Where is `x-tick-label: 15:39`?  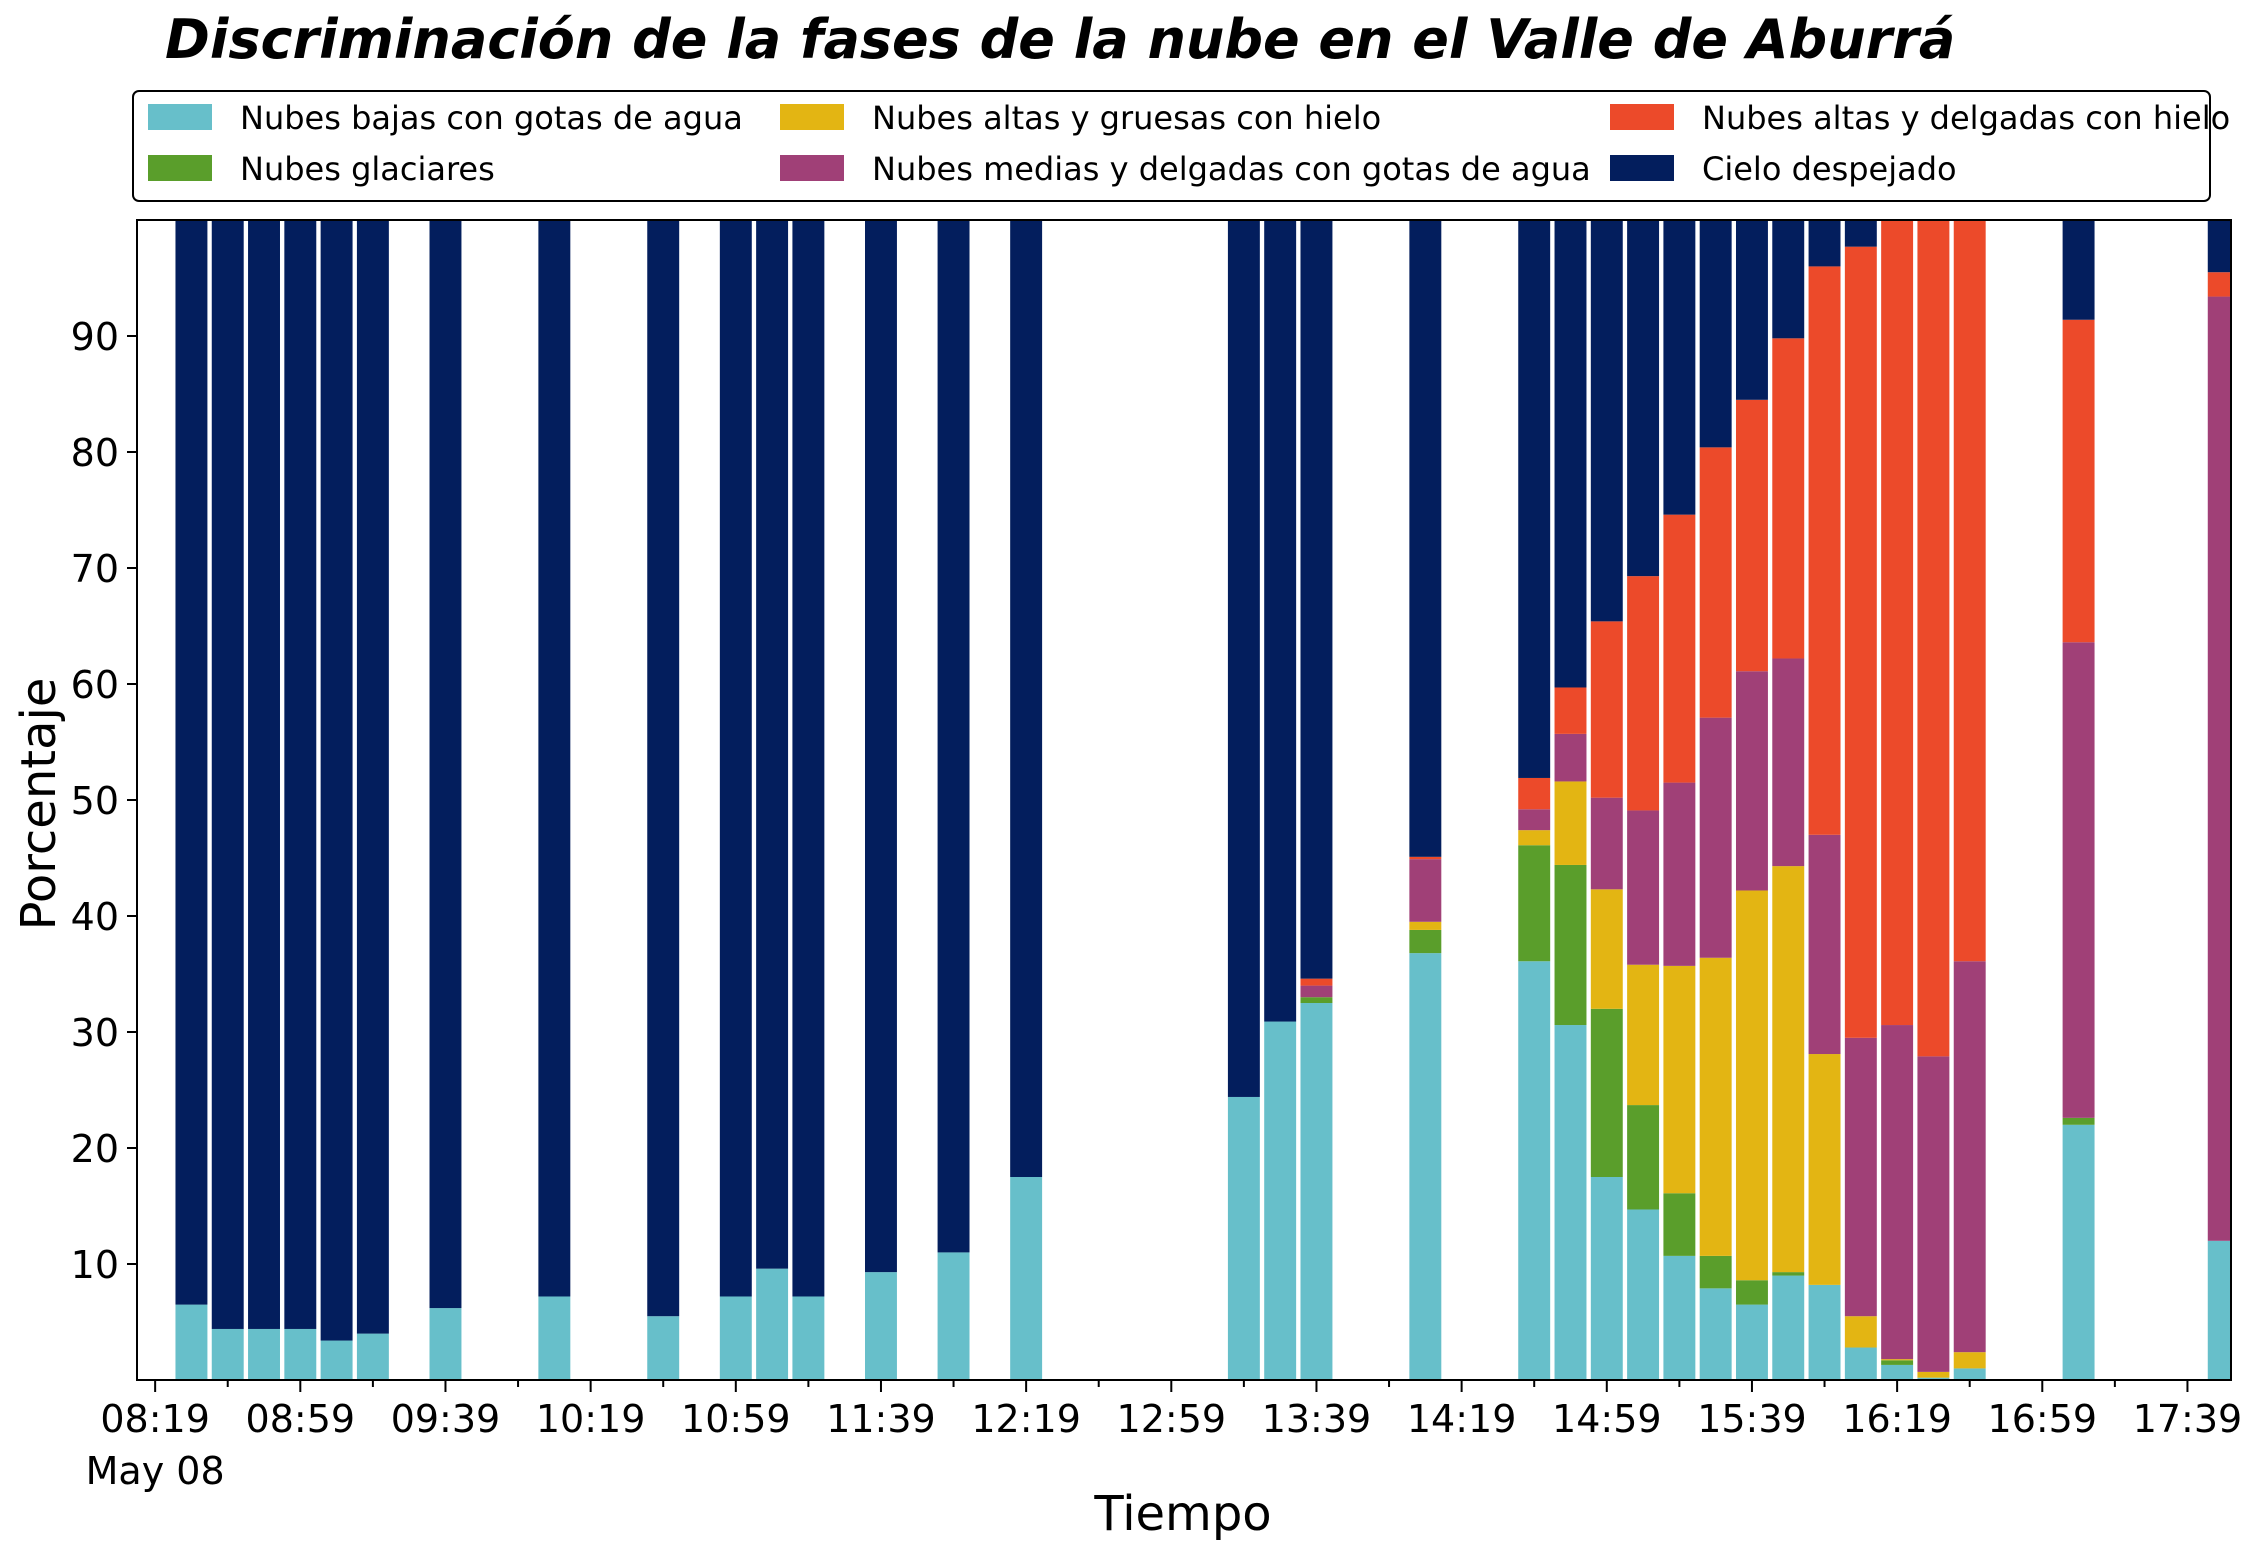 x-tick-label: 15:39 is located at coordinates (1752, 1419).